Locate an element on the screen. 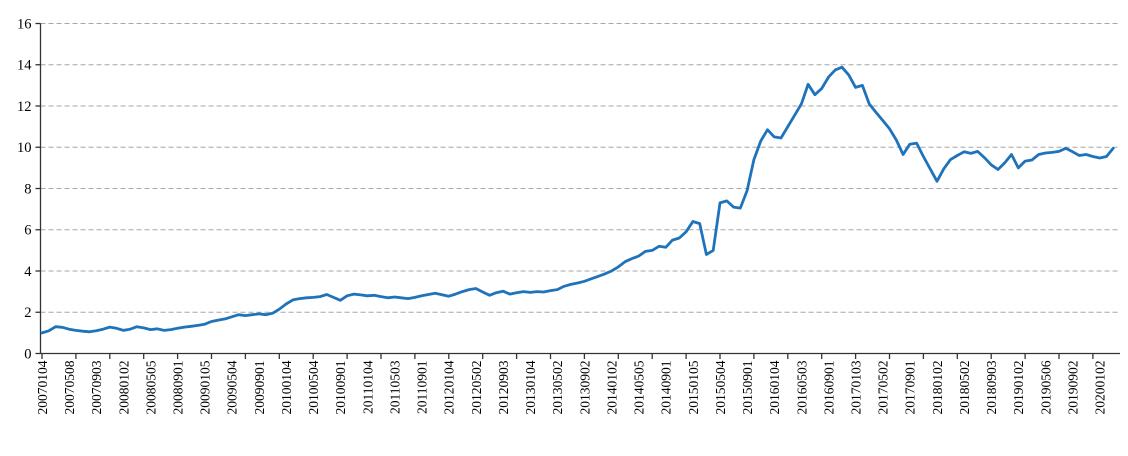  x-axis-label: 20160104 is located at coordinates (774, 387).